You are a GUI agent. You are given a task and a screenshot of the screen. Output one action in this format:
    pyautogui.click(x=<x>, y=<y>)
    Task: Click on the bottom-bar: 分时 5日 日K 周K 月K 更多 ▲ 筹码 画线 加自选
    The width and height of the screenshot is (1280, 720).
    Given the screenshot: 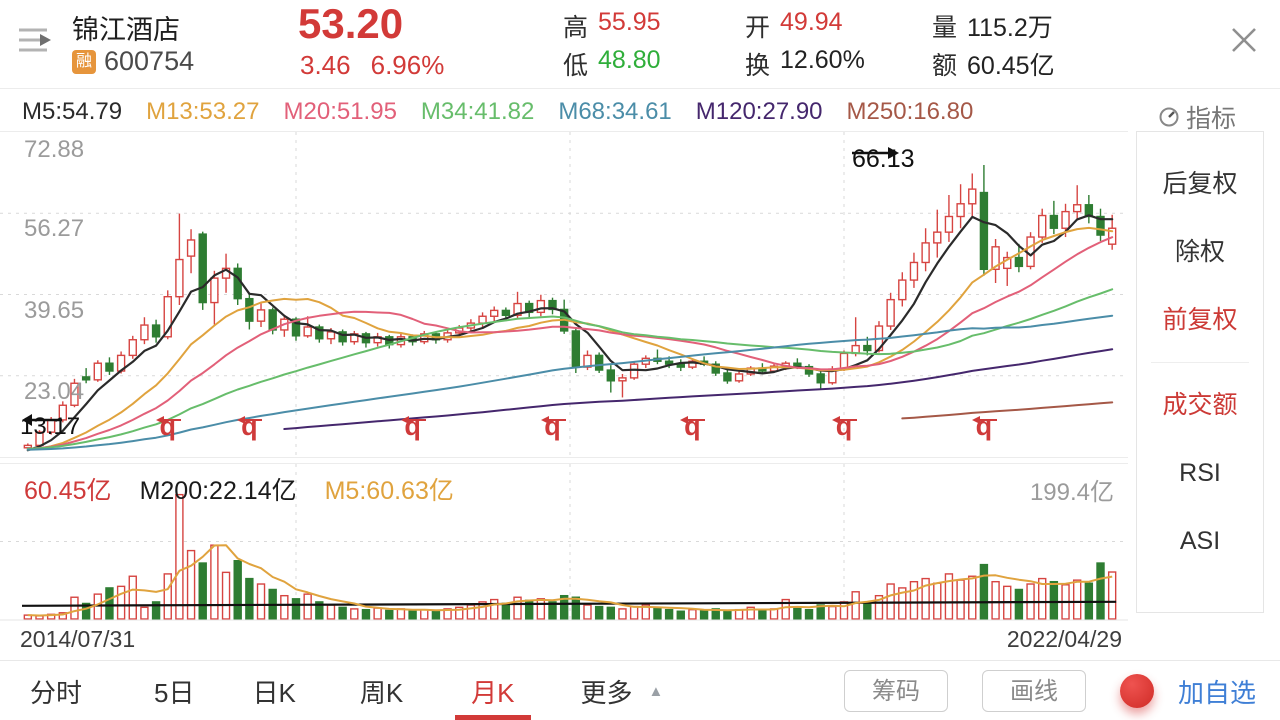 What is the action you would take?
    pyautogui.click(x=640, y=690)
    